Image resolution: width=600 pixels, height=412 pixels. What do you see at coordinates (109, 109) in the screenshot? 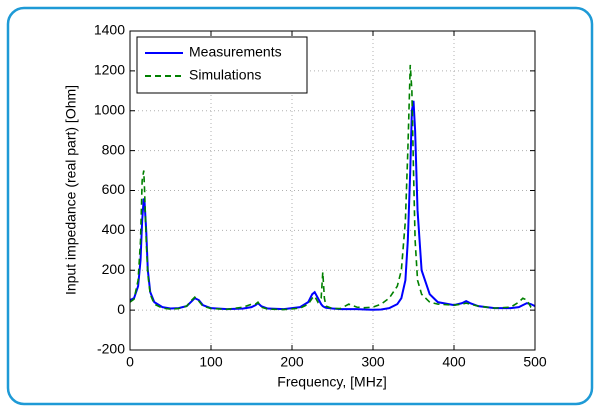
I see `y-tick-label: 1000` at bounding box center [109, 109].